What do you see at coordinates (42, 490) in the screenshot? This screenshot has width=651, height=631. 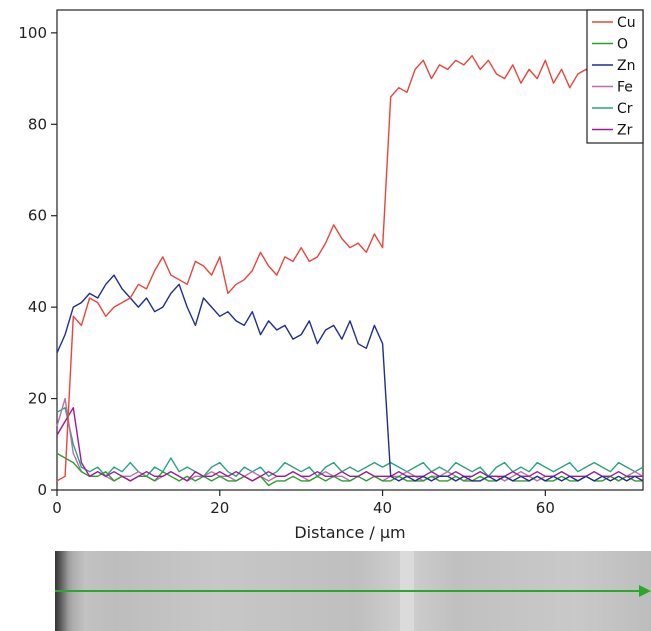 I see `y-tick-label: 0` at bounding box center [42, 490].